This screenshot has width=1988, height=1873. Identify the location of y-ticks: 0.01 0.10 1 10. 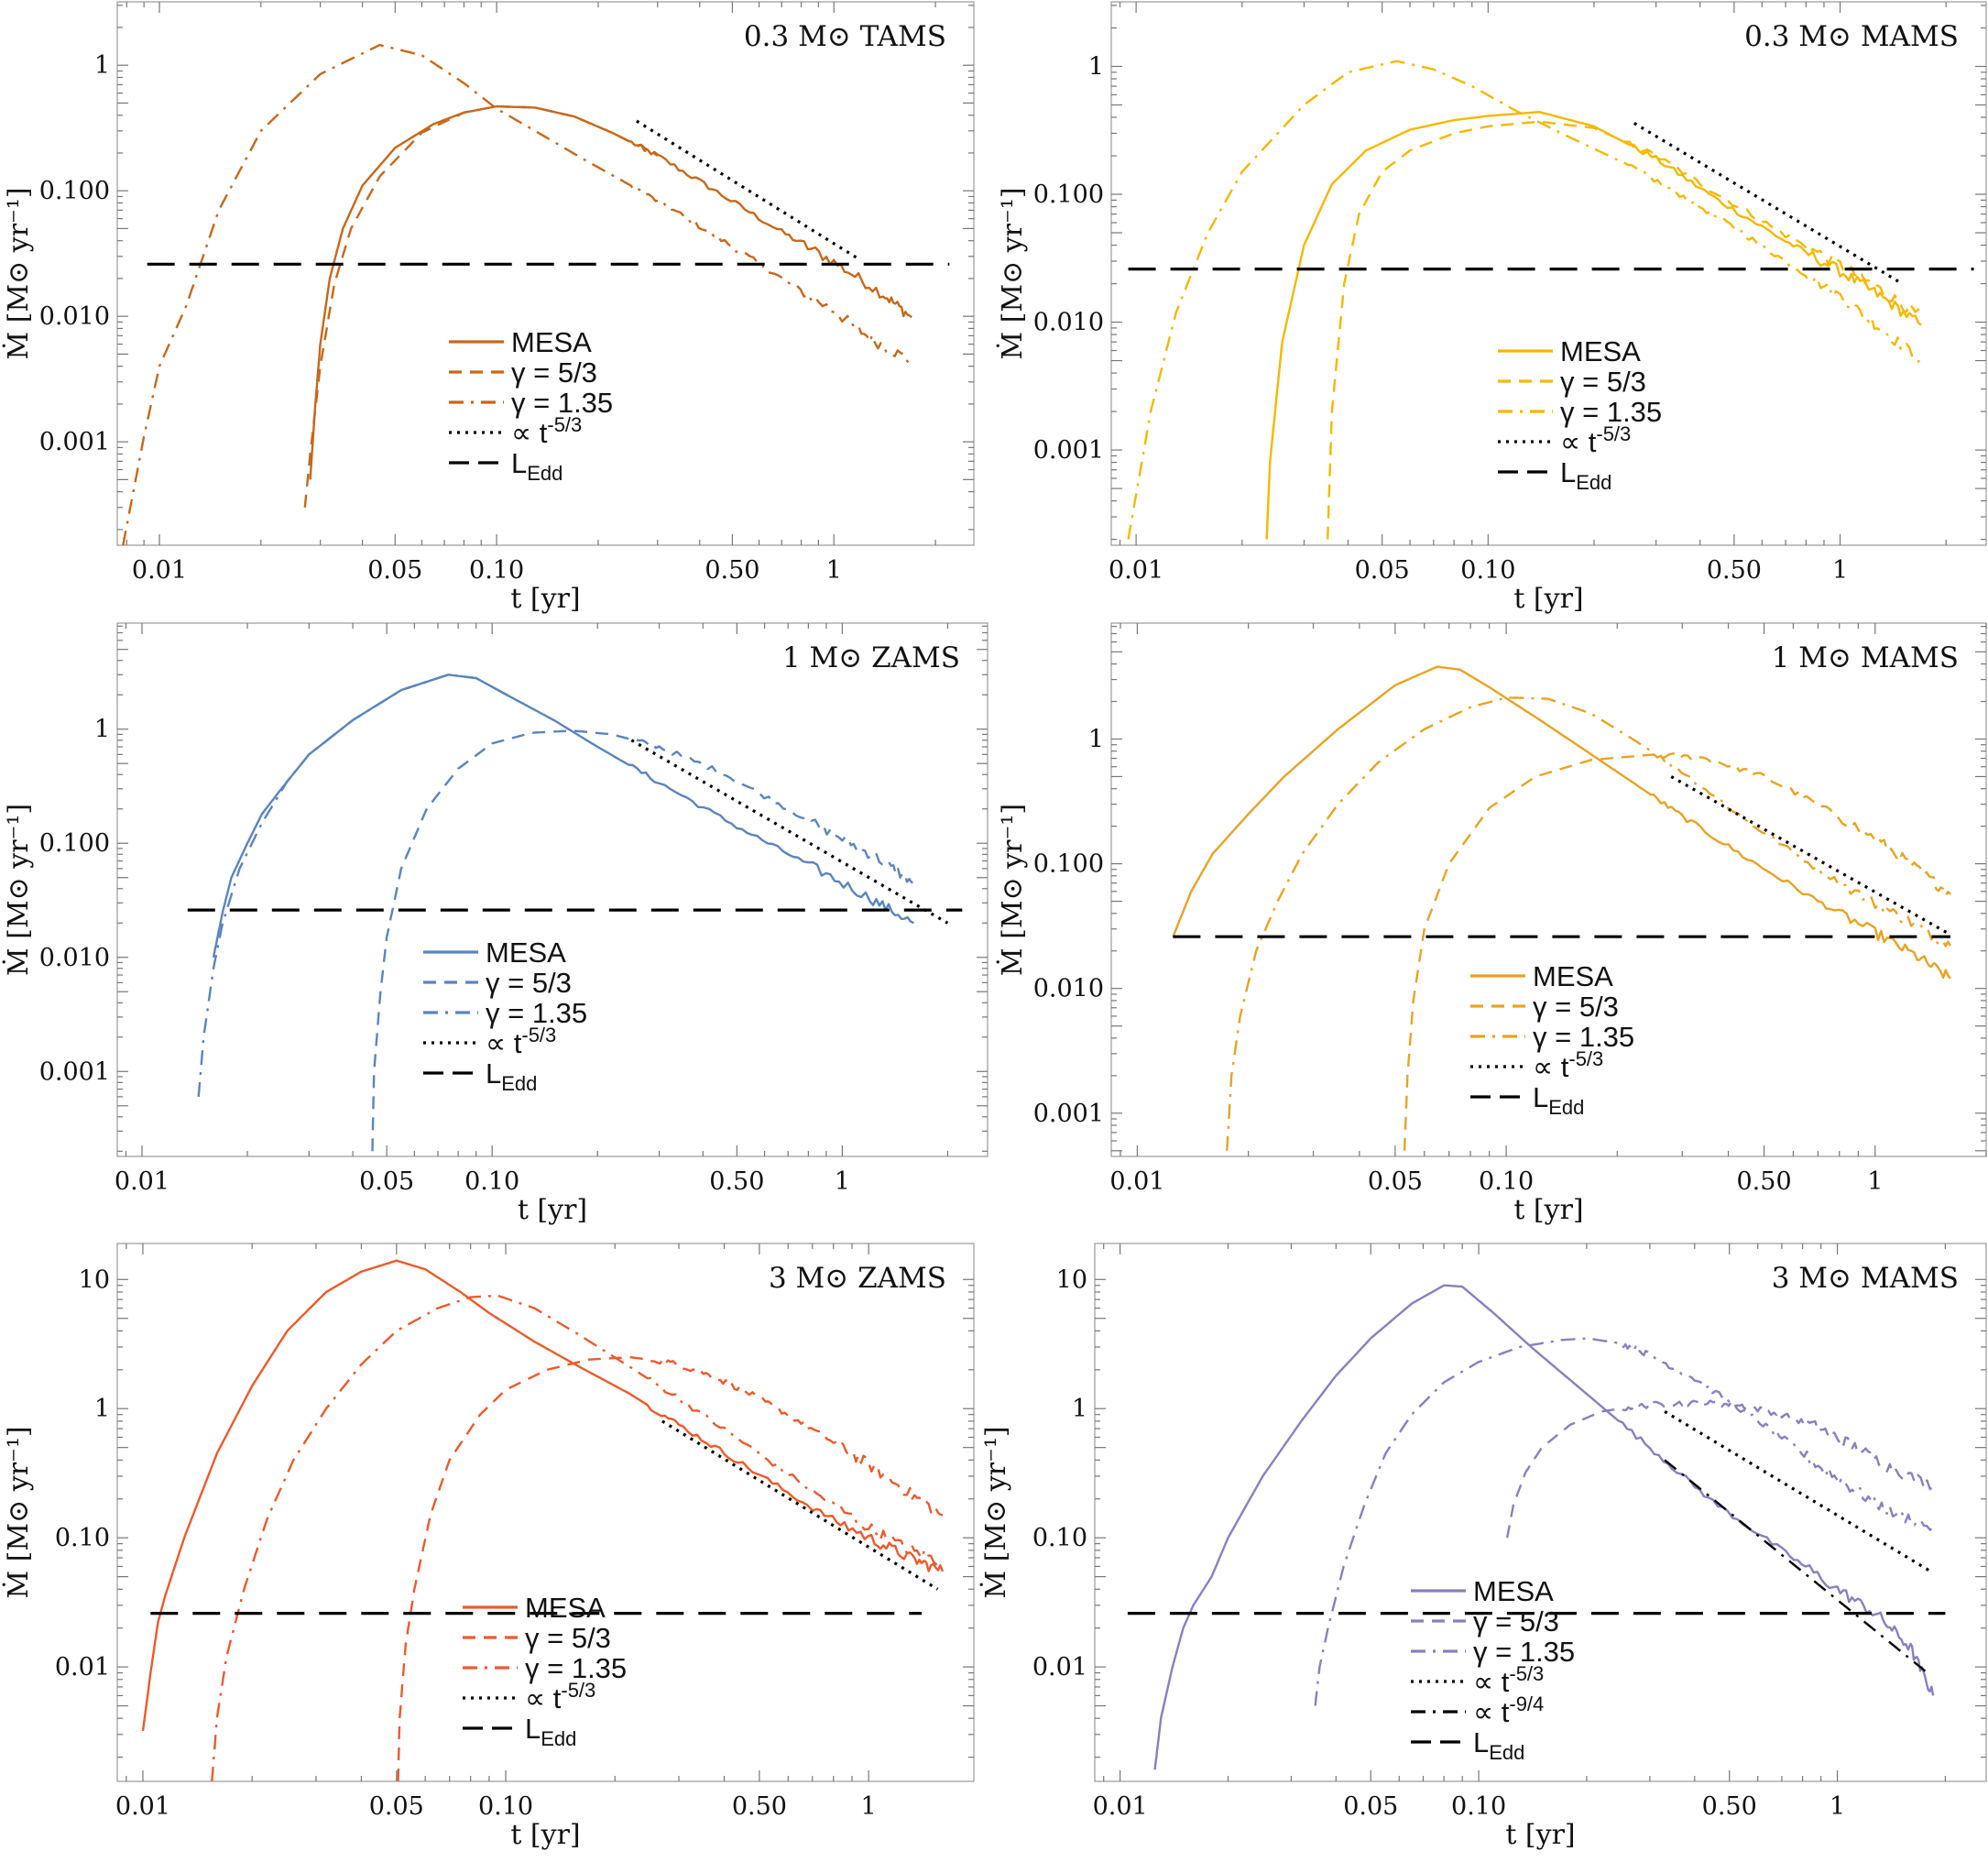
(515, 1512).